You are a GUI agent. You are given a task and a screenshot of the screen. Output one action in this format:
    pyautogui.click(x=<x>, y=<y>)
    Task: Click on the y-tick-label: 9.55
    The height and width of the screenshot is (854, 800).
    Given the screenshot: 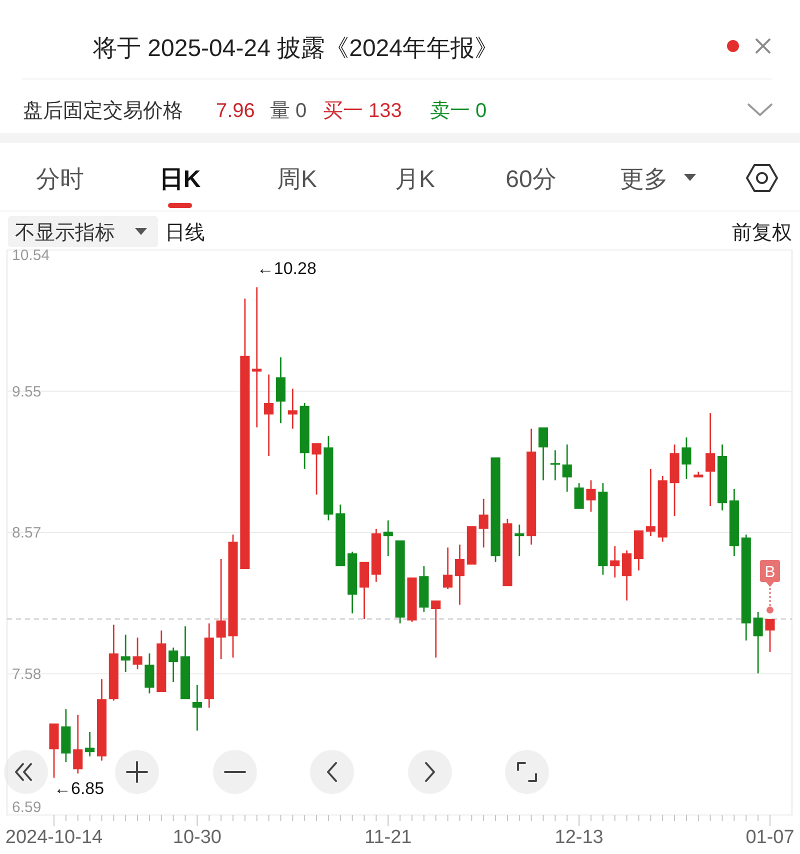 What is the action you would take?
    pyautogui.click(x=27, y=391)
    